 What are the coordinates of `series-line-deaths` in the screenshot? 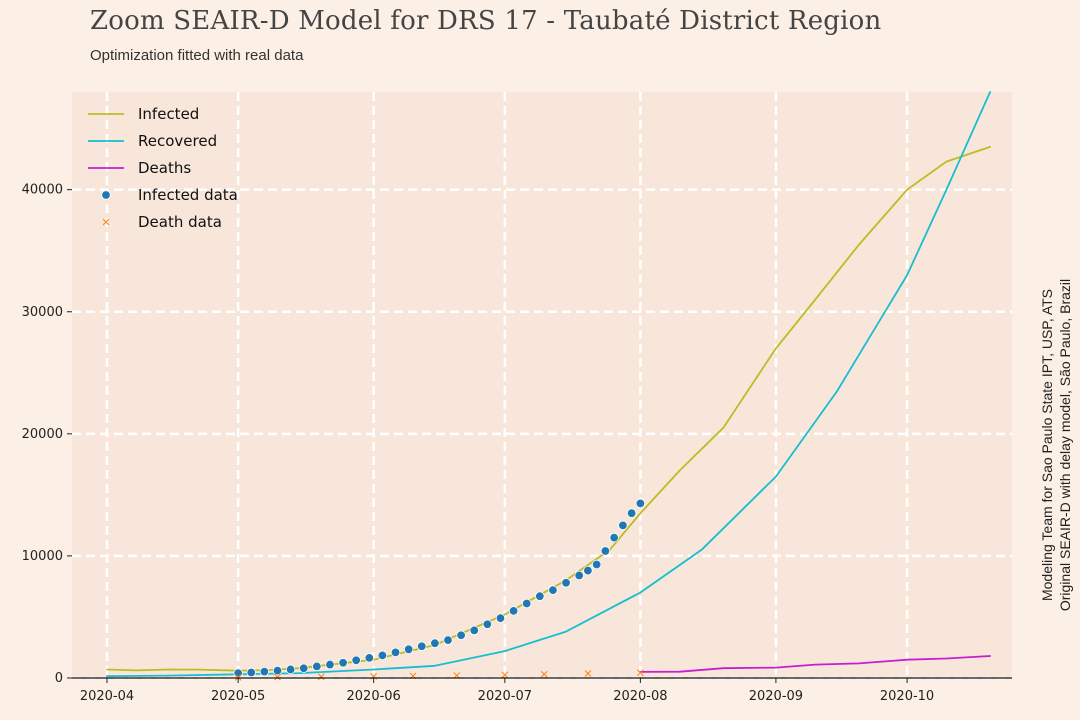 It's located at (815, 664).